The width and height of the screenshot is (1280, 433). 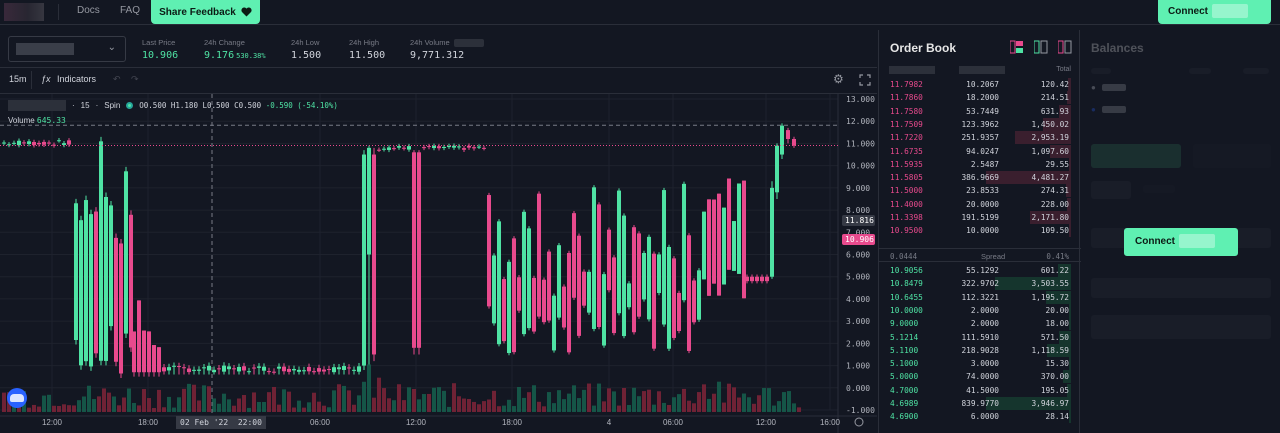 I want to click on x-tick-label: 18:00, so click(x=512, y=422).